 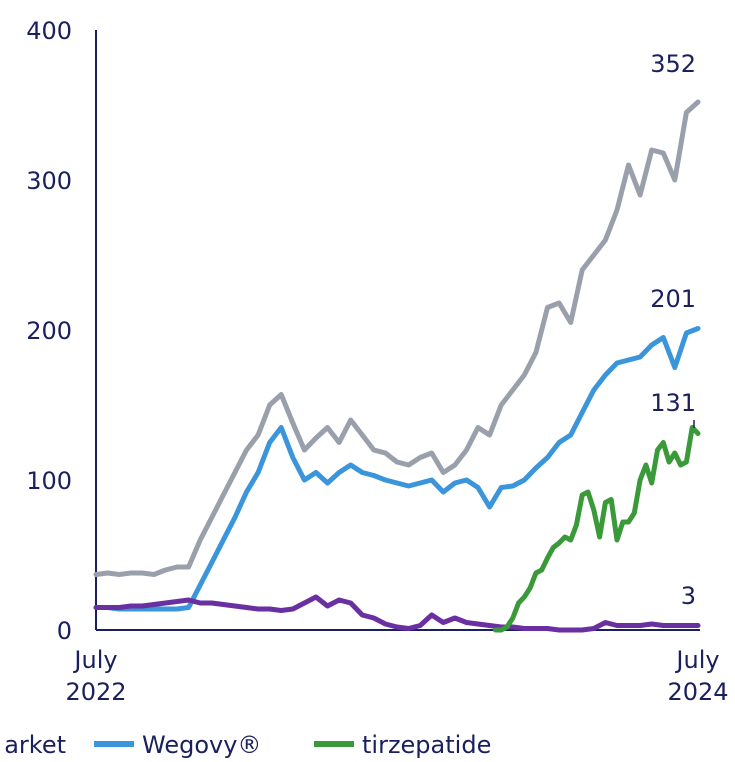 What do you see at coordinates (64, 631) in the screenshot?
I see `y-tick-label: 0` at bounding box center [64, 631].